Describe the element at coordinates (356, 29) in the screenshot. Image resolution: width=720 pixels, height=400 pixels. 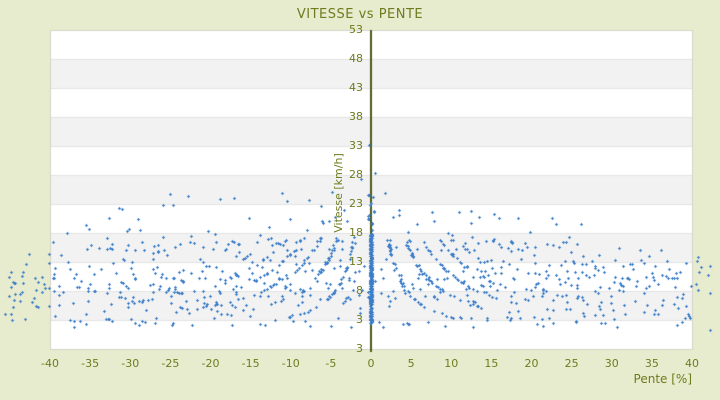
I see `y-tick-label: 53` at that location.